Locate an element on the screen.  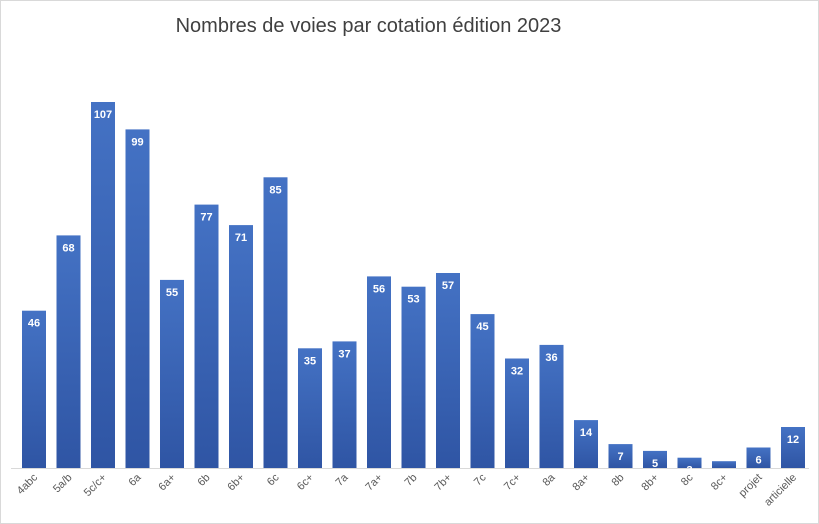
x-tick-5a-b: 5a/b is located at coordinates (63, 484).